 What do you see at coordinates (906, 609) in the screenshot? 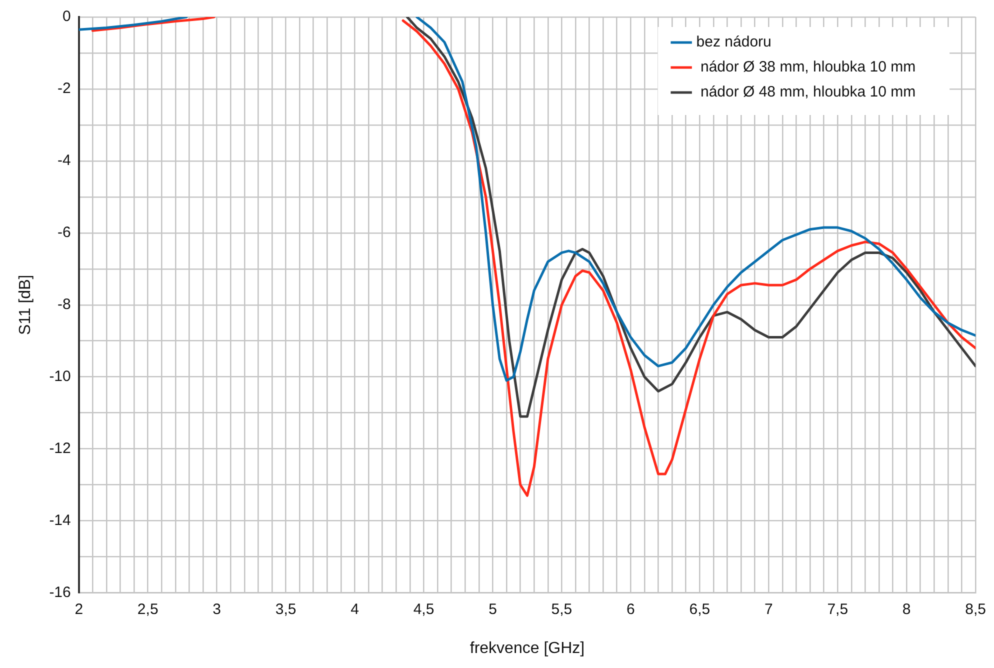
I see `x-tick-label: 8` at bounding box center [906, 609].